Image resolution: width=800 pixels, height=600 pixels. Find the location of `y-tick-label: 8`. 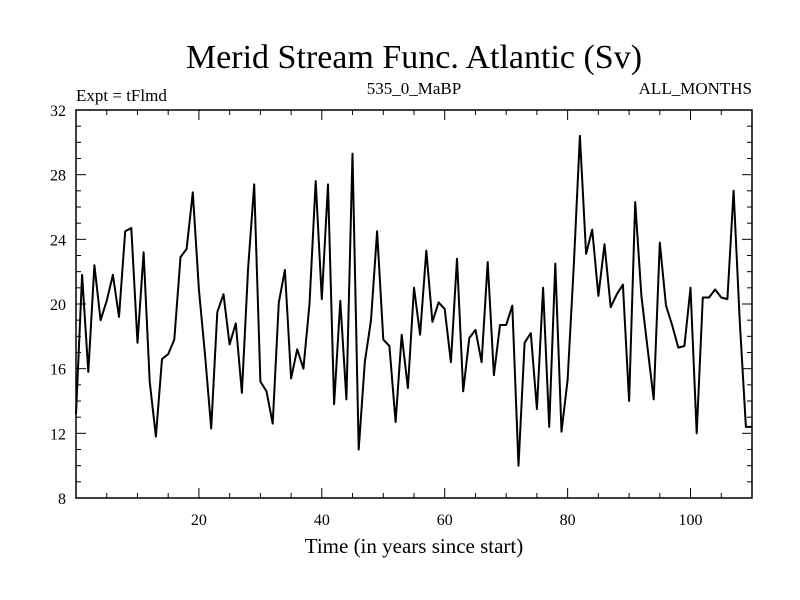

y-tick-label: 8 is located at coordinates (62, 499).